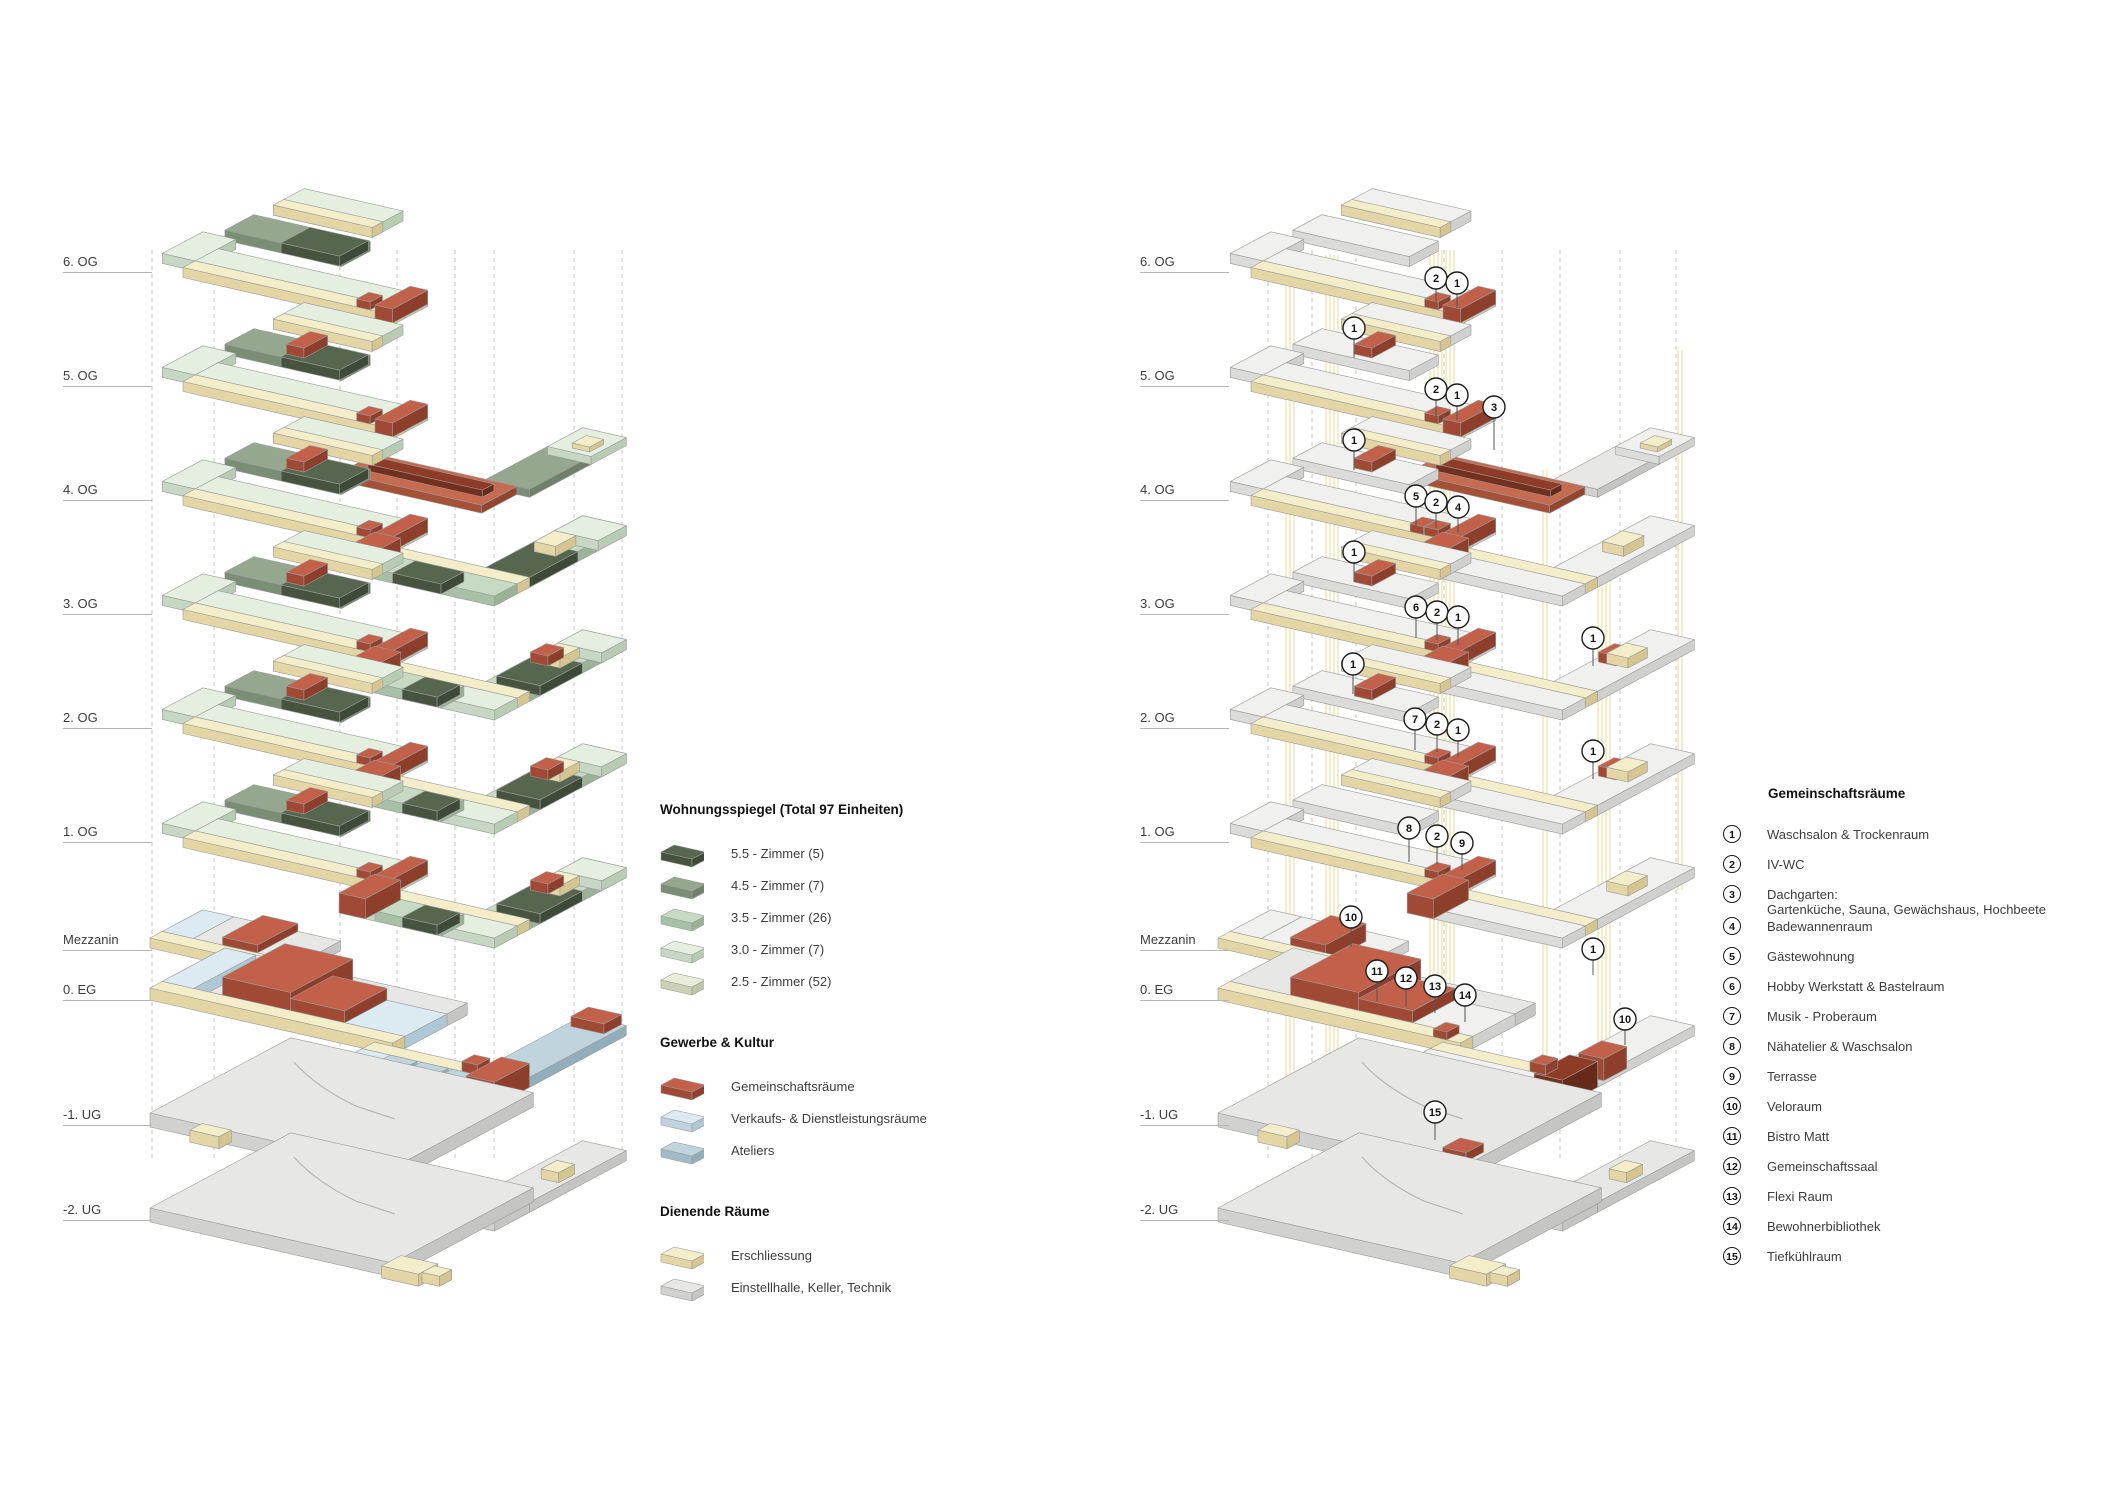  What do you see at coordinates (793, 1086) in the screenshot?
I see `legend-item-label: Gemeinschaftsräume` at bounding box center [793, 1086].